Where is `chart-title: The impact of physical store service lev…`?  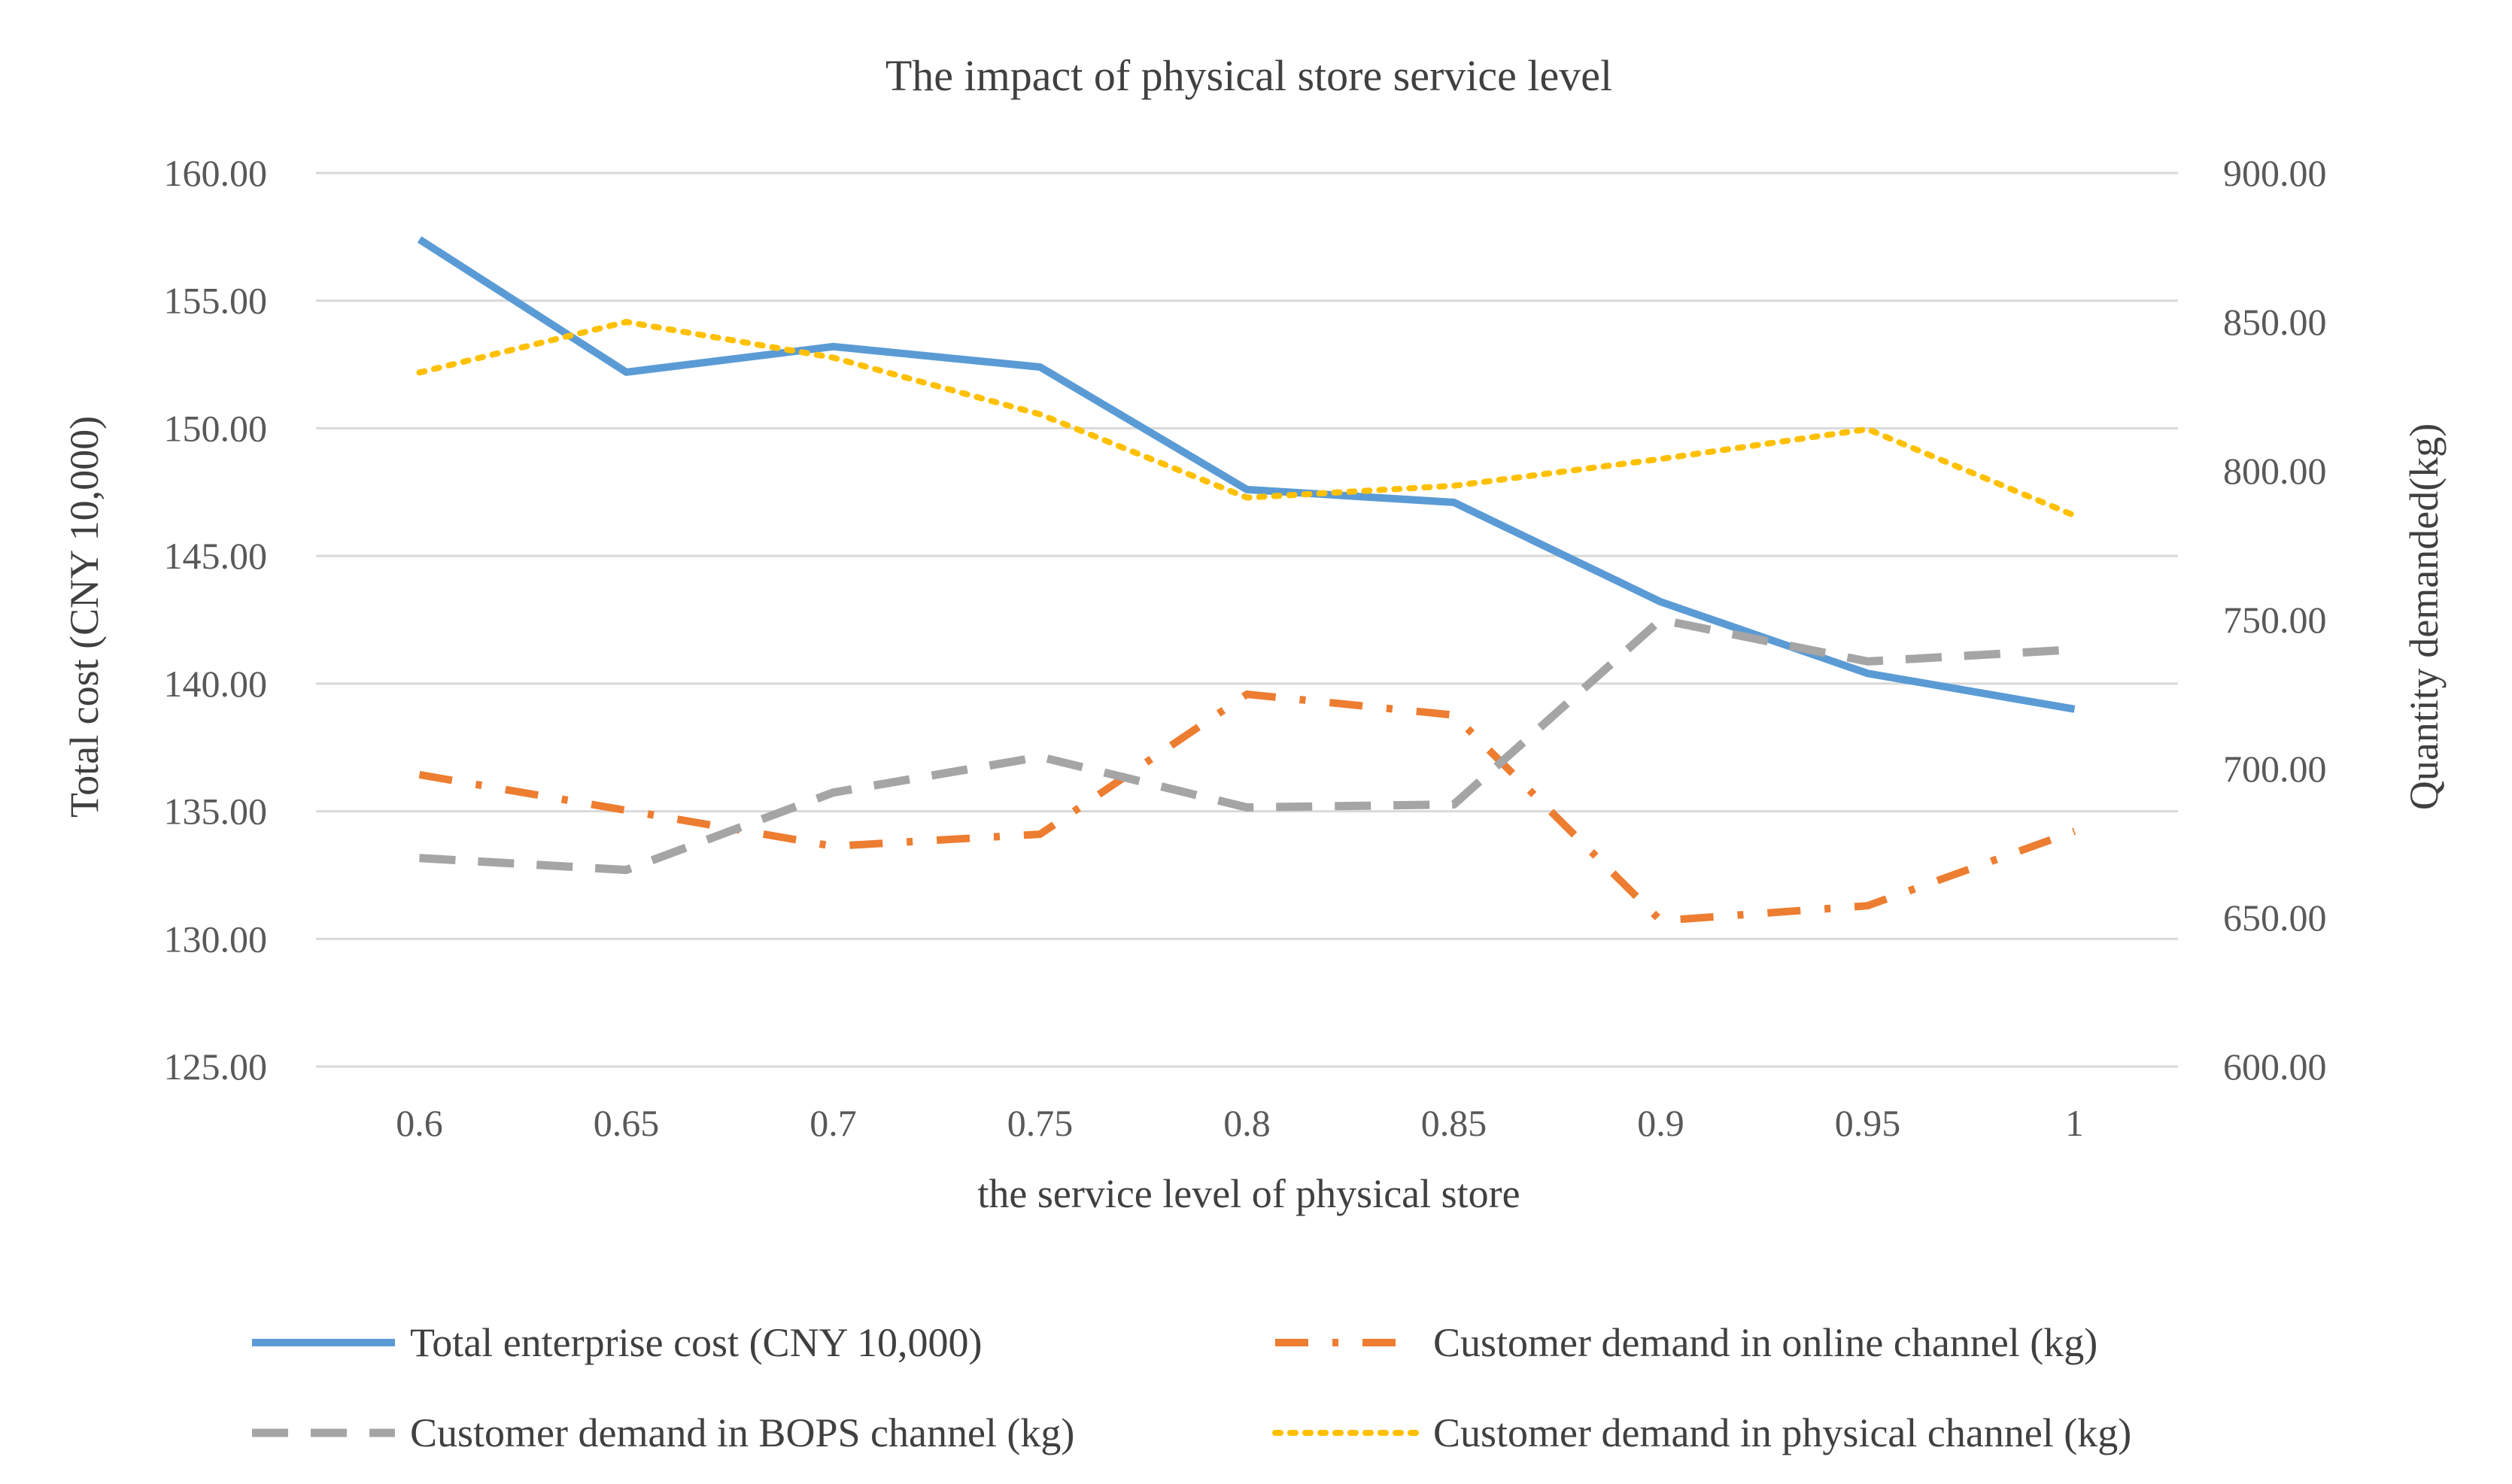
chart-title: The impact of physical store service lev… is located at coordinates (1248, 75).